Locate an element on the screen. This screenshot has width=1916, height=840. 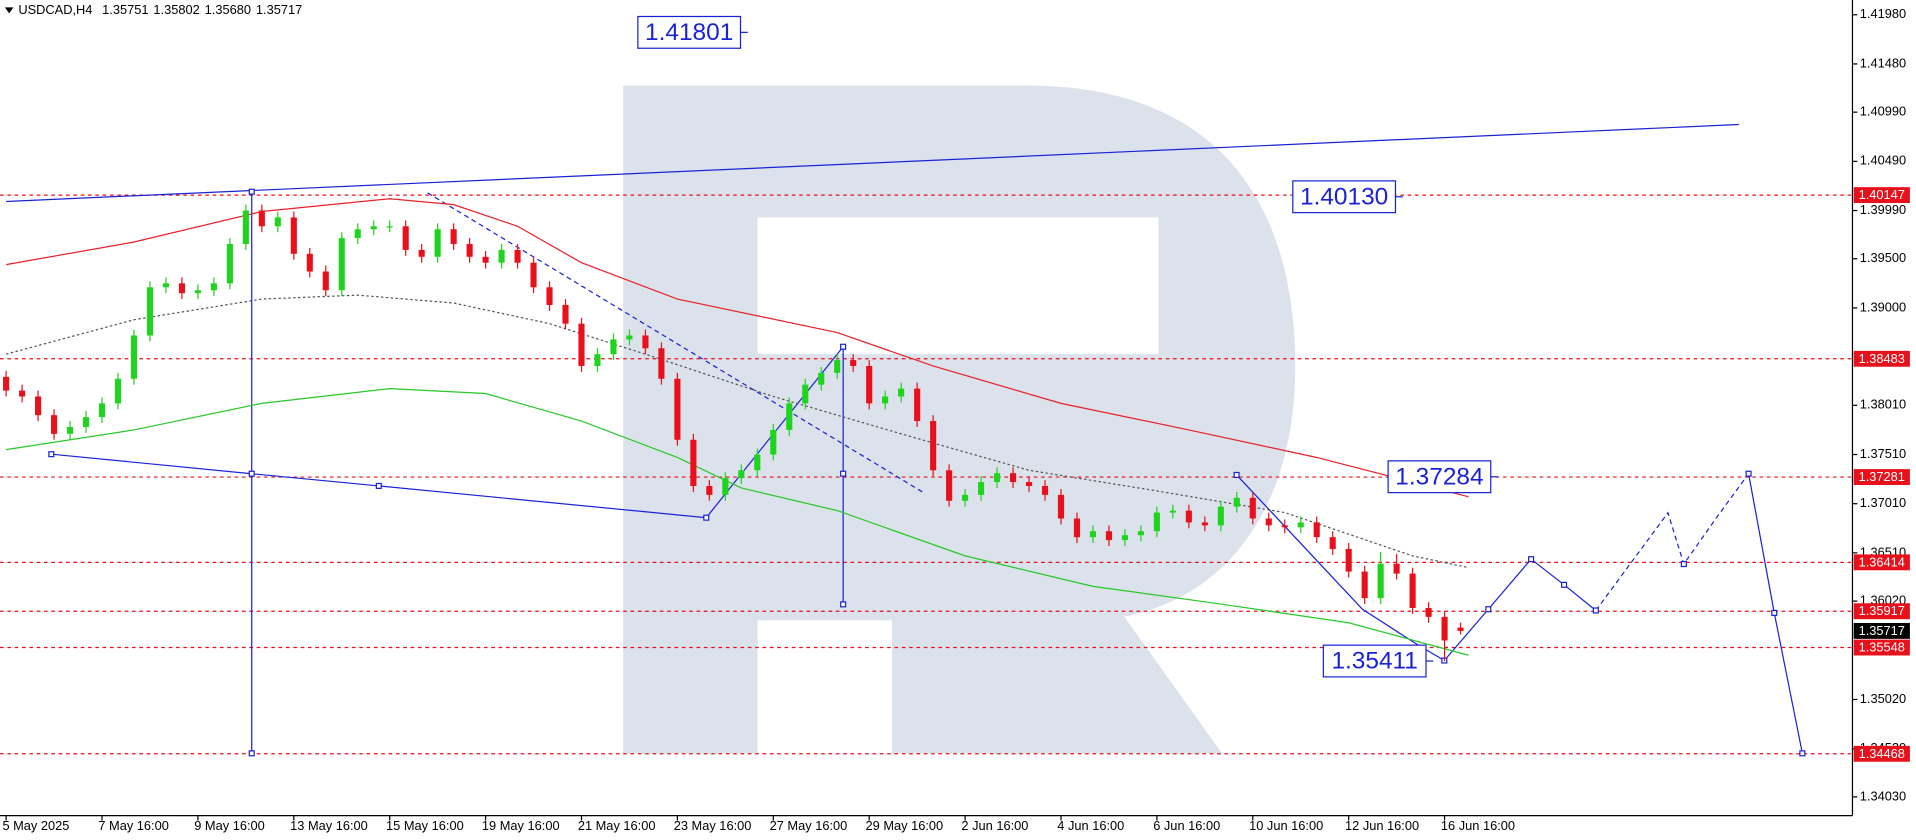
level-label: 1.35917 is located at coordinates (1882, 610).